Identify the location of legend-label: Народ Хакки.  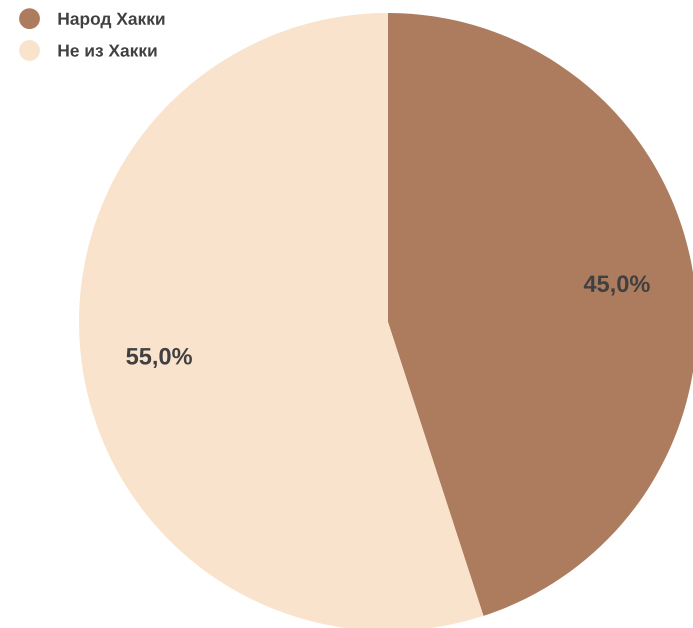
(111, 20).